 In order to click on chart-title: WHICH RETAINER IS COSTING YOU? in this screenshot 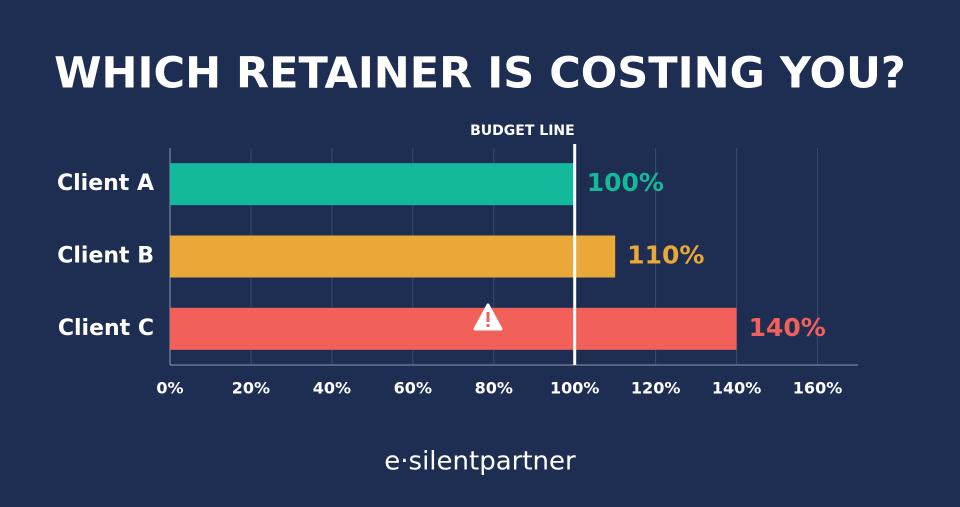, I will do `click(480, 74)`.